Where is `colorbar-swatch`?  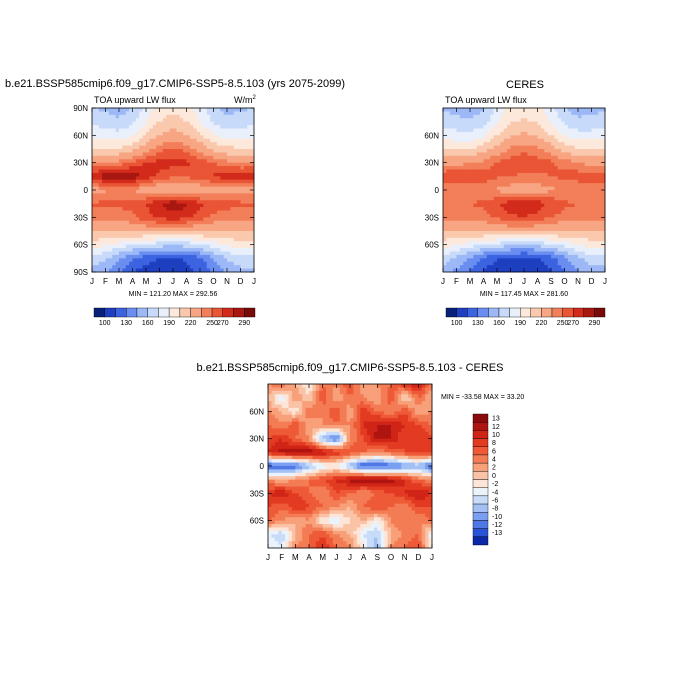
colorbar-swatch is located at coordinates (483, 312).